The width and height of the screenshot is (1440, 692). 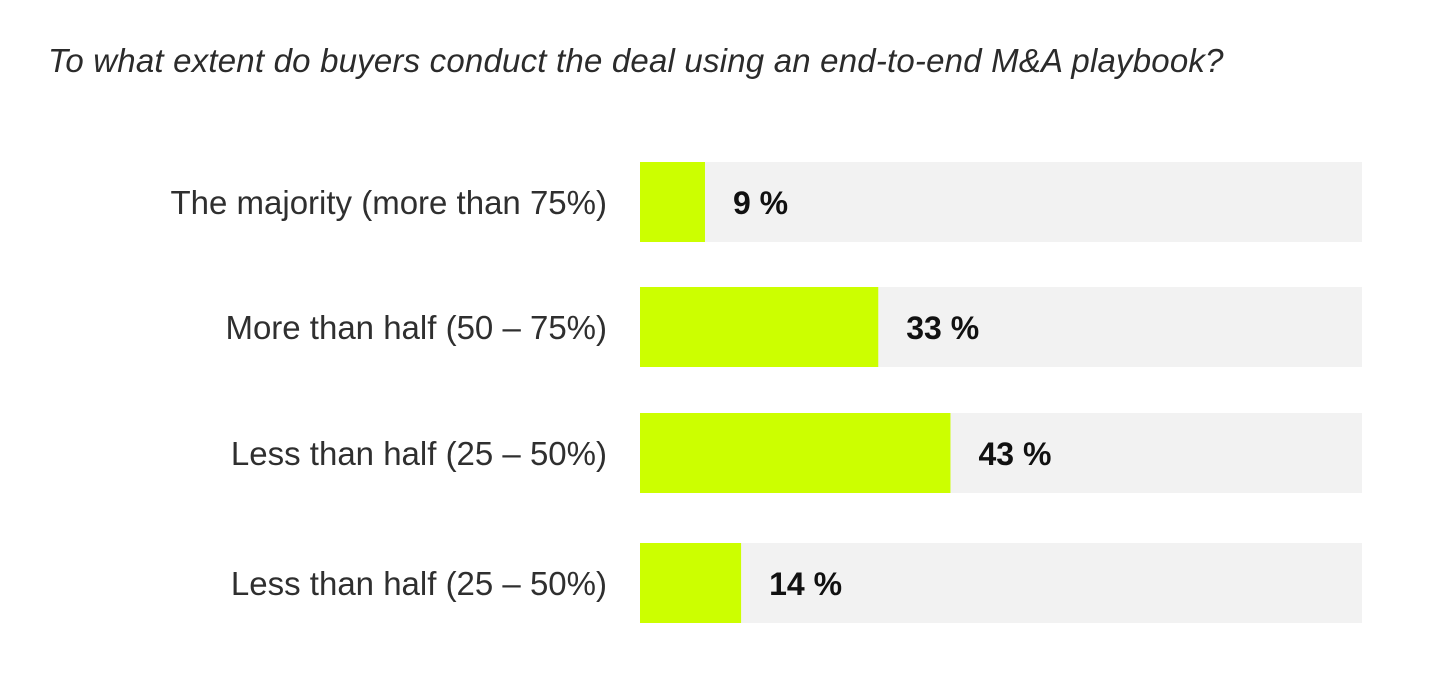 I want to click on value-label: 43 %, so click(x=1014, y=454).